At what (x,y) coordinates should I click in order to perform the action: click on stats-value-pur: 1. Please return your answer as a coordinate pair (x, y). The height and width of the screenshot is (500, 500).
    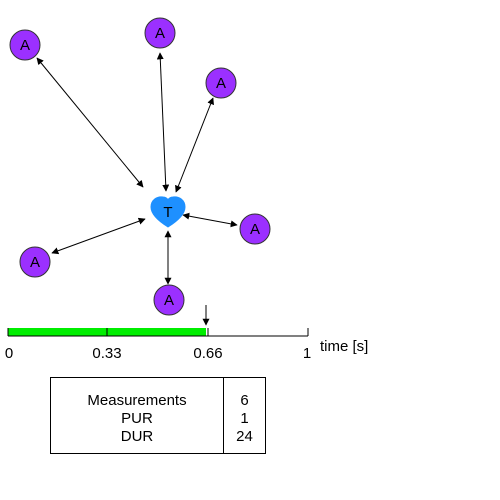
    Looking at the image, I should click on (244, 418).